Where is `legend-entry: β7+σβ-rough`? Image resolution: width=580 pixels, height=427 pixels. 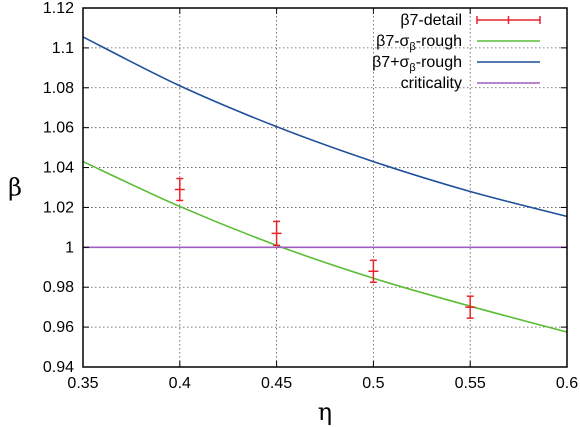 legend-entry: β7+σβ-rough is located at coordinates (456, 64).